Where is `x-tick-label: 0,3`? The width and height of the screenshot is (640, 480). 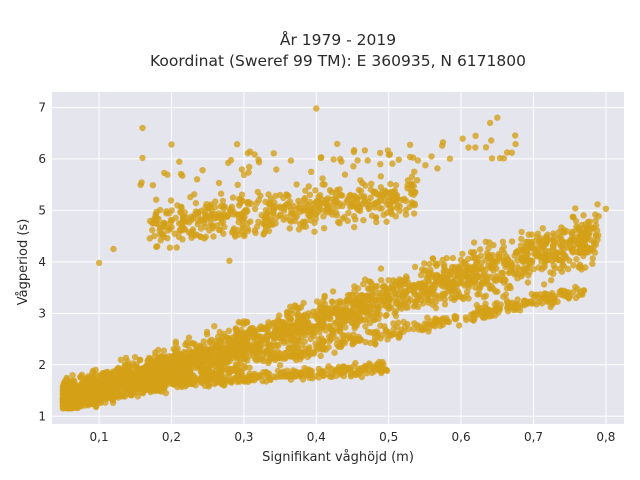
x-tick-label: 0,3 is located at coordinates (243, 437).